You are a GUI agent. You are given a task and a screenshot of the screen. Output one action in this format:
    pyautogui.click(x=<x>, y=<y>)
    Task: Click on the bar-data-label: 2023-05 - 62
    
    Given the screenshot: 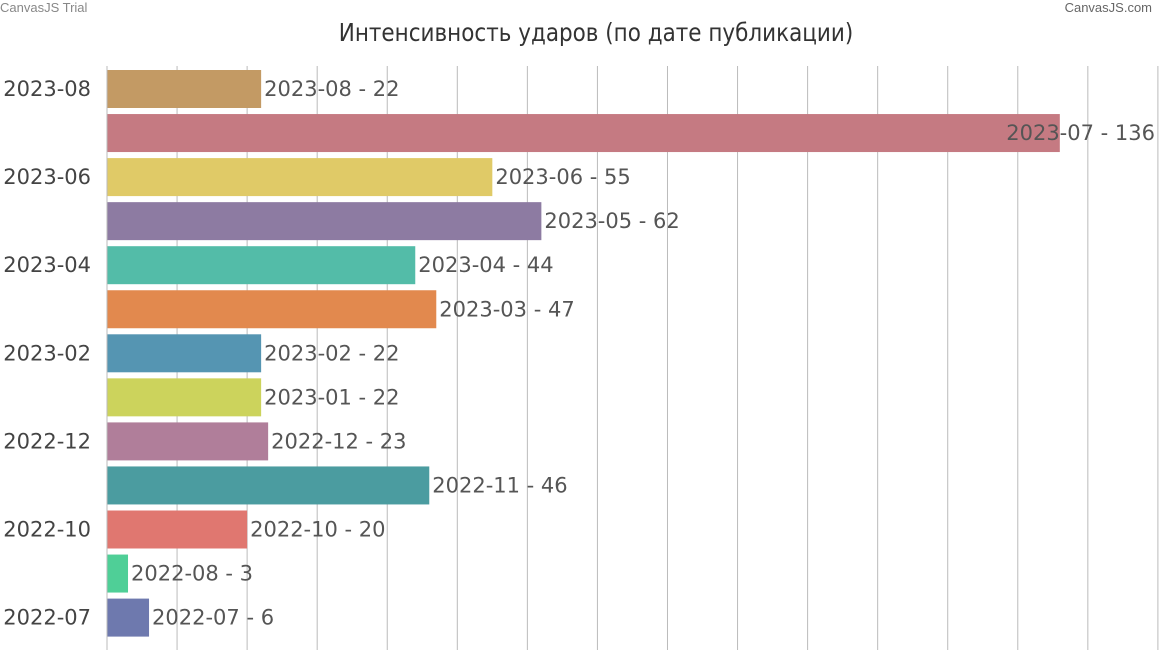 What is the action you would take?
    pyautogui.click(x=611, y=221)
    